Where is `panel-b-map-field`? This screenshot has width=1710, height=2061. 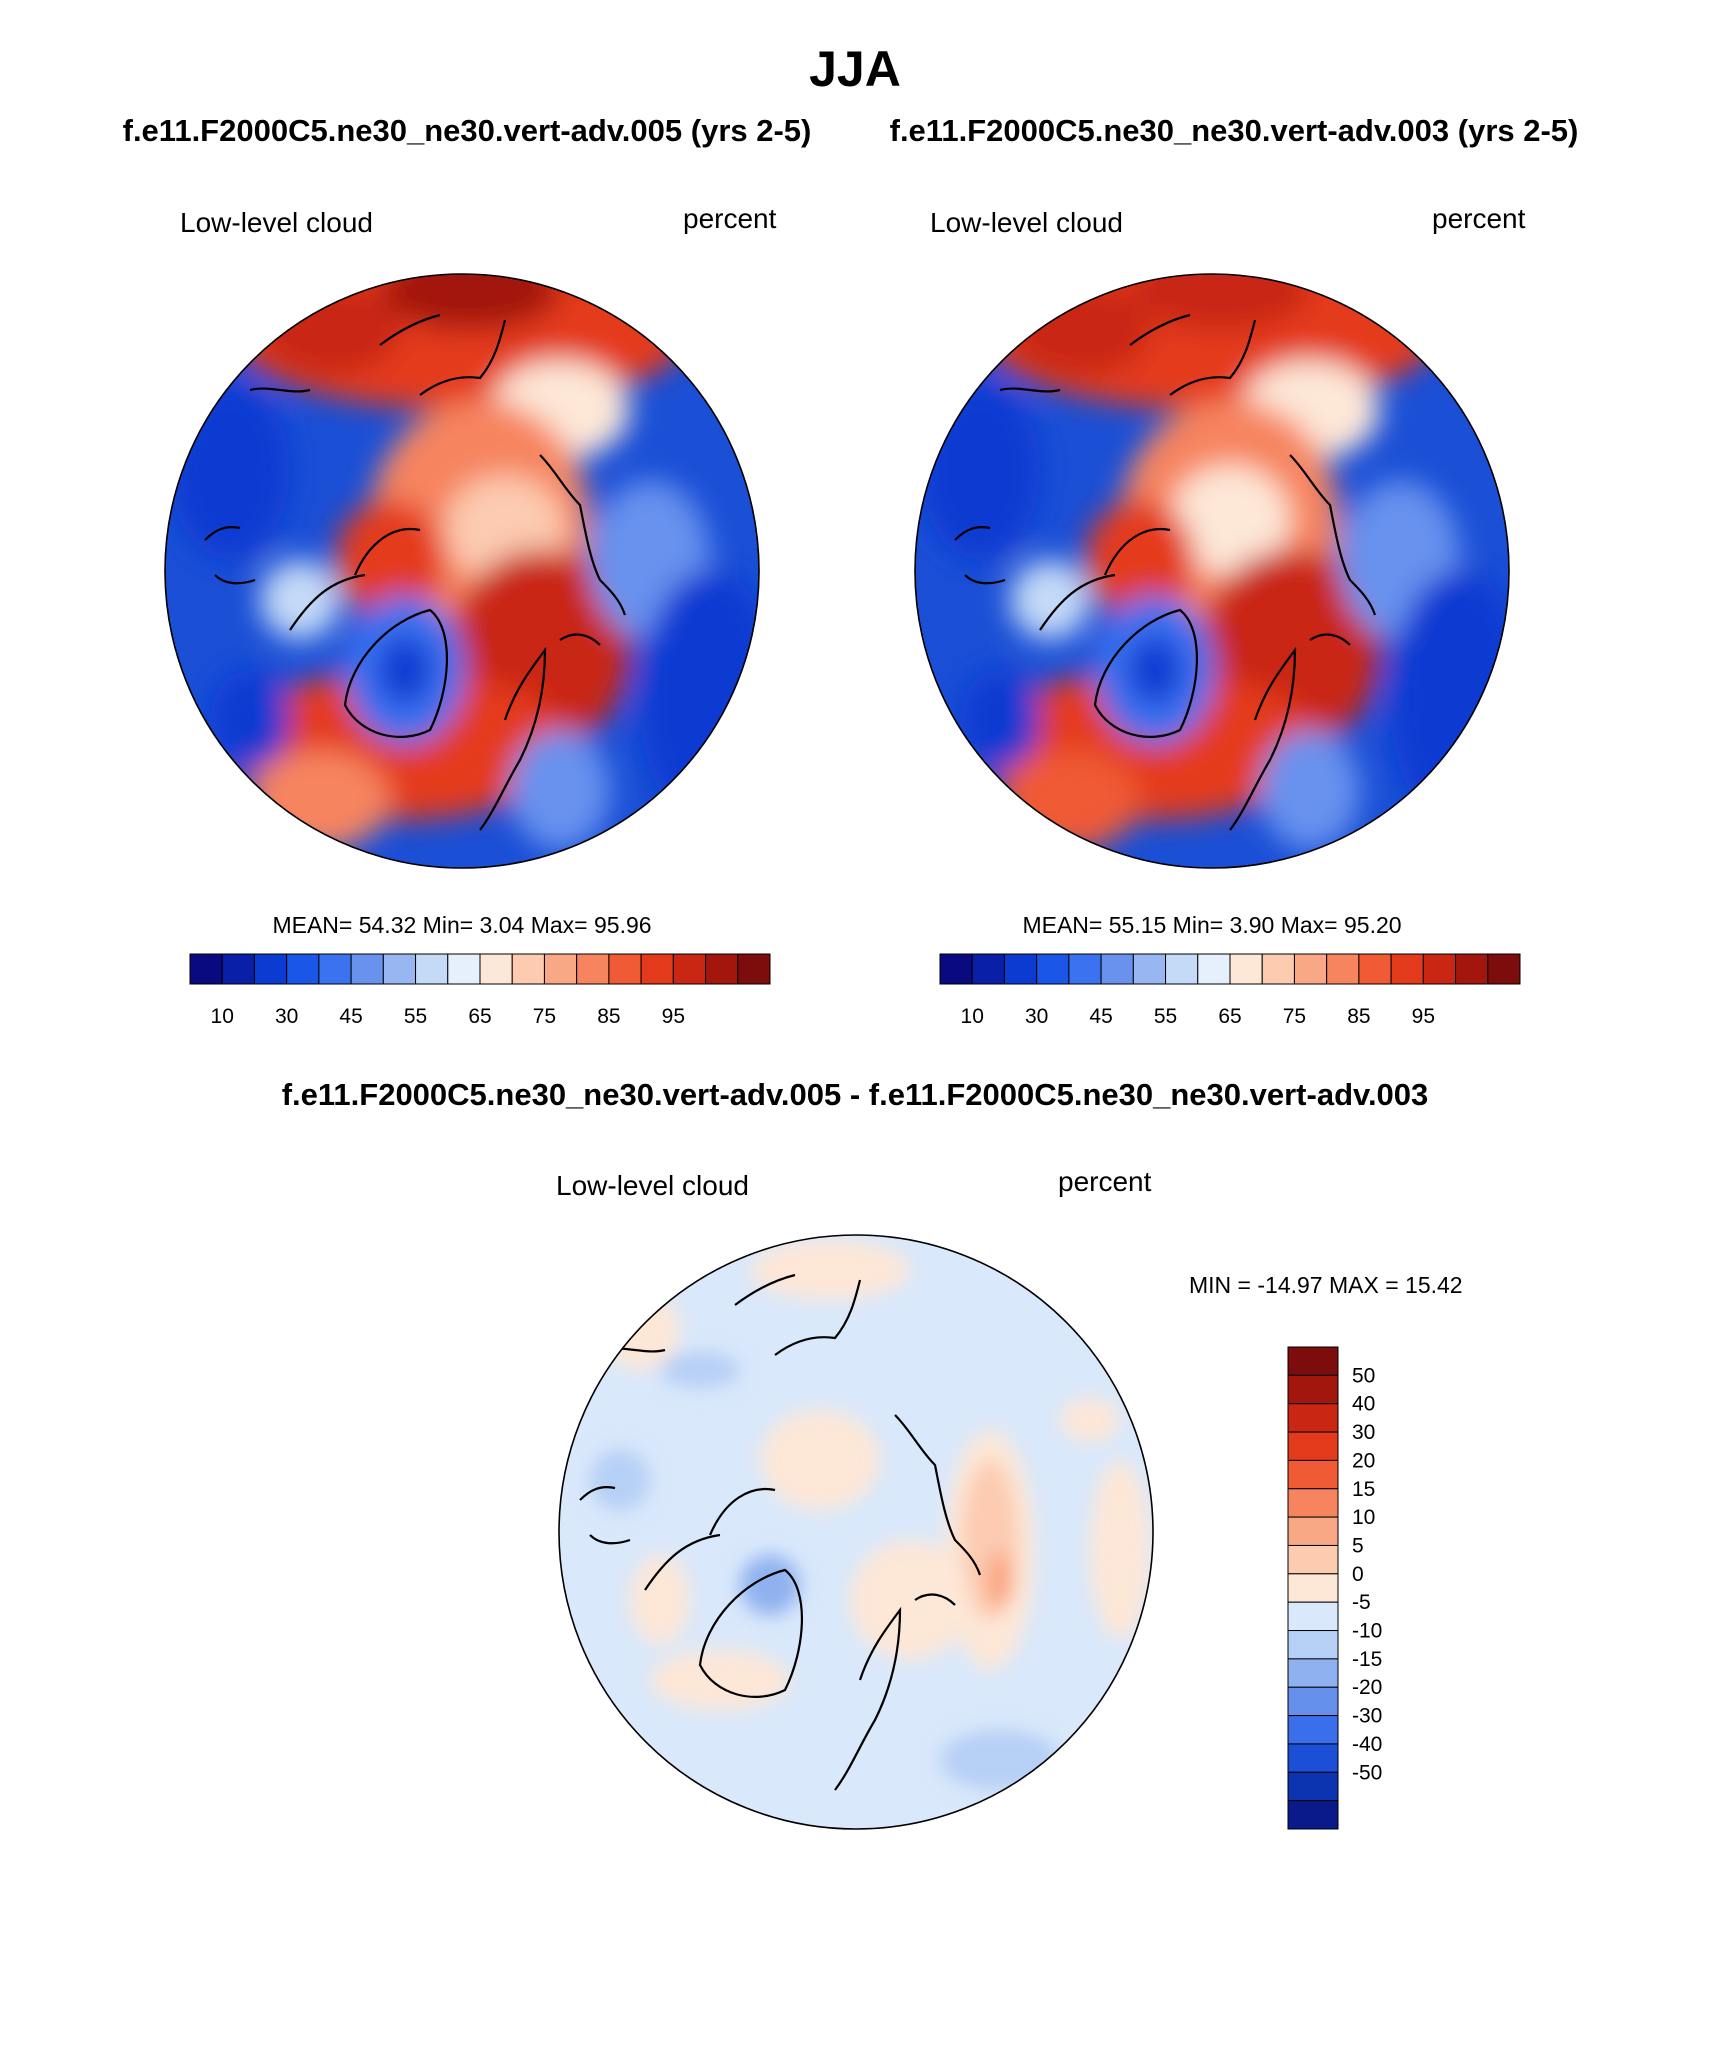
panel-b-map-field is located at coordinates (1212, 571).